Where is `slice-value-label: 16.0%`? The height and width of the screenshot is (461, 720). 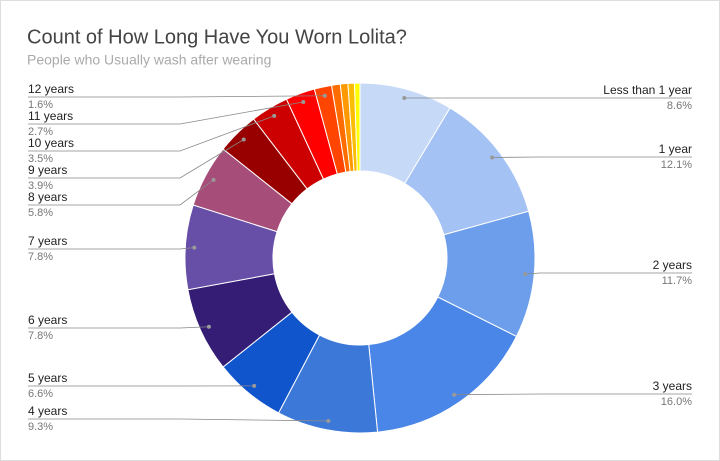 slice-value-label: 16.0% is located at coordinates (676, 402).